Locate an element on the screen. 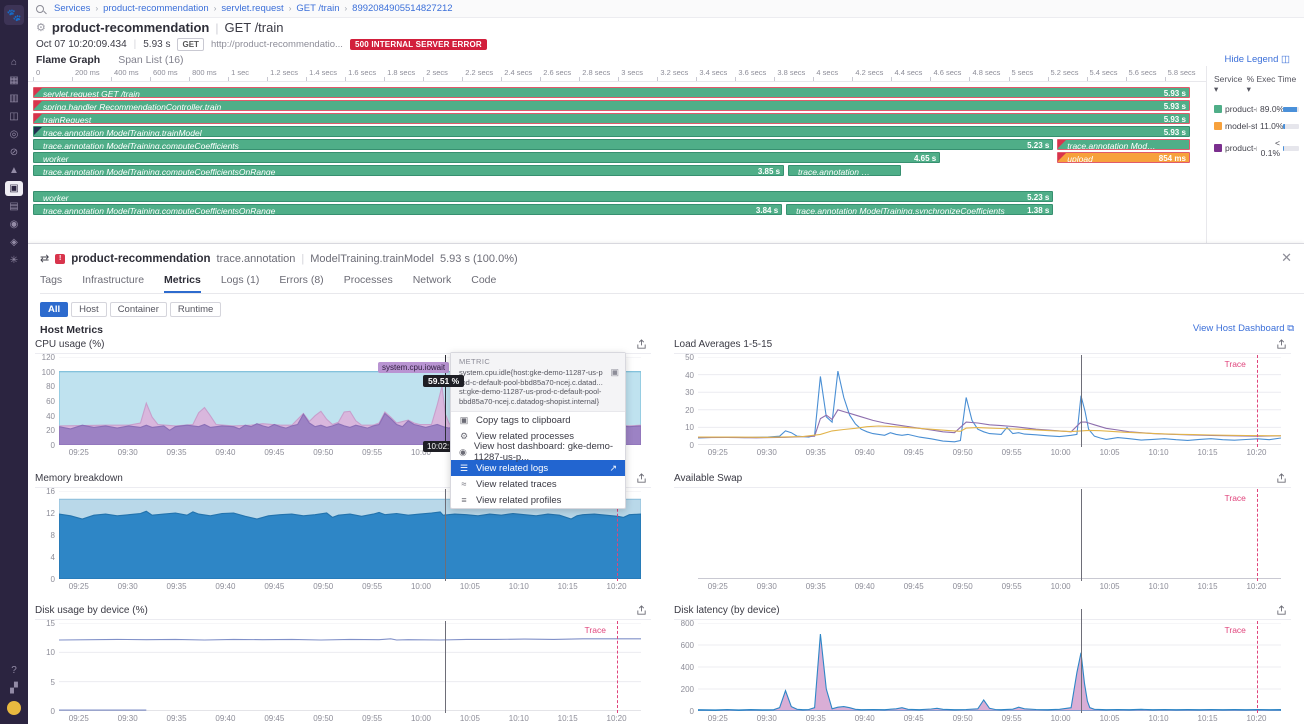 This screenshot has width=1304, height=724. y-axis-tick: 100 is located at coordinates (48, 372).